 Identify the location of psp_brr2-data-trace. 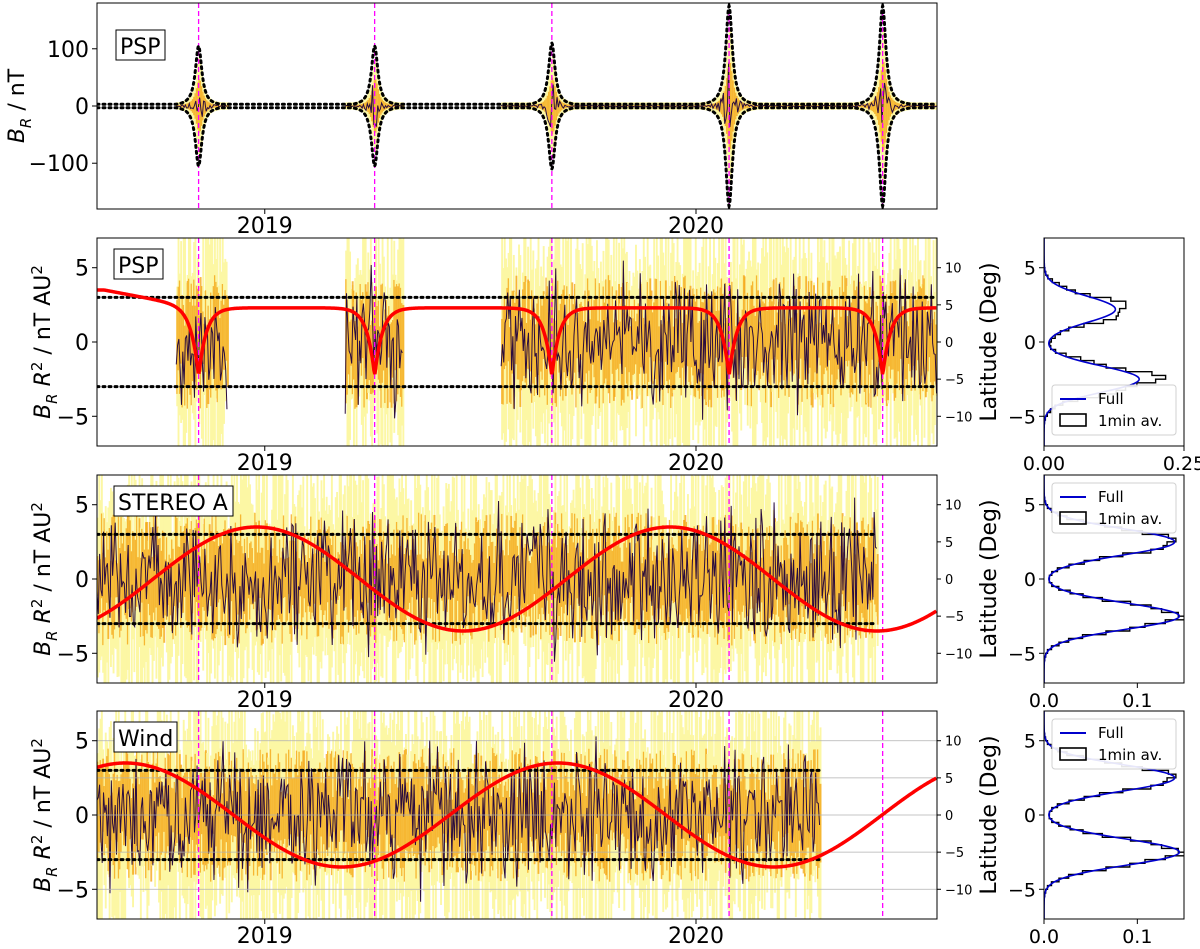
(718, 340).